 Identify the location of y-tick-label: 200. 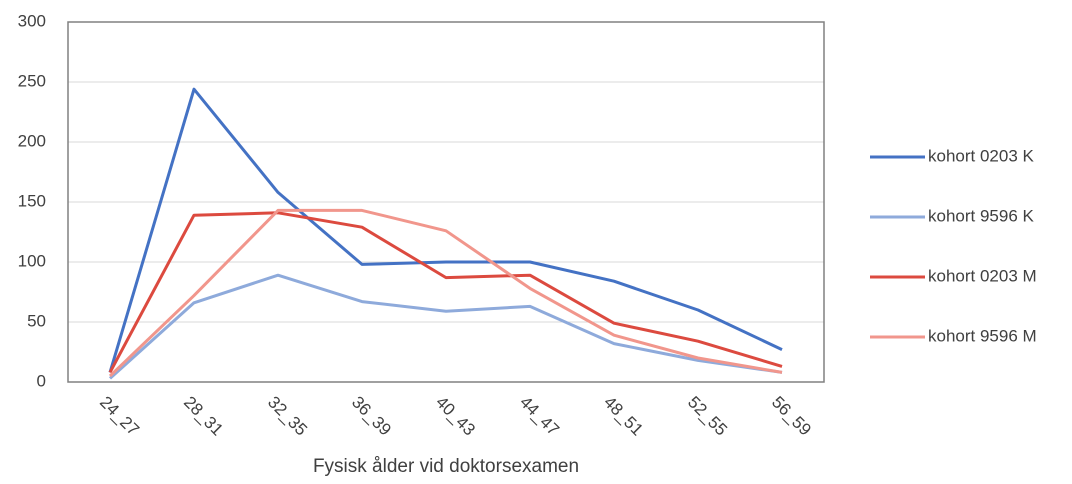
(32, 140).